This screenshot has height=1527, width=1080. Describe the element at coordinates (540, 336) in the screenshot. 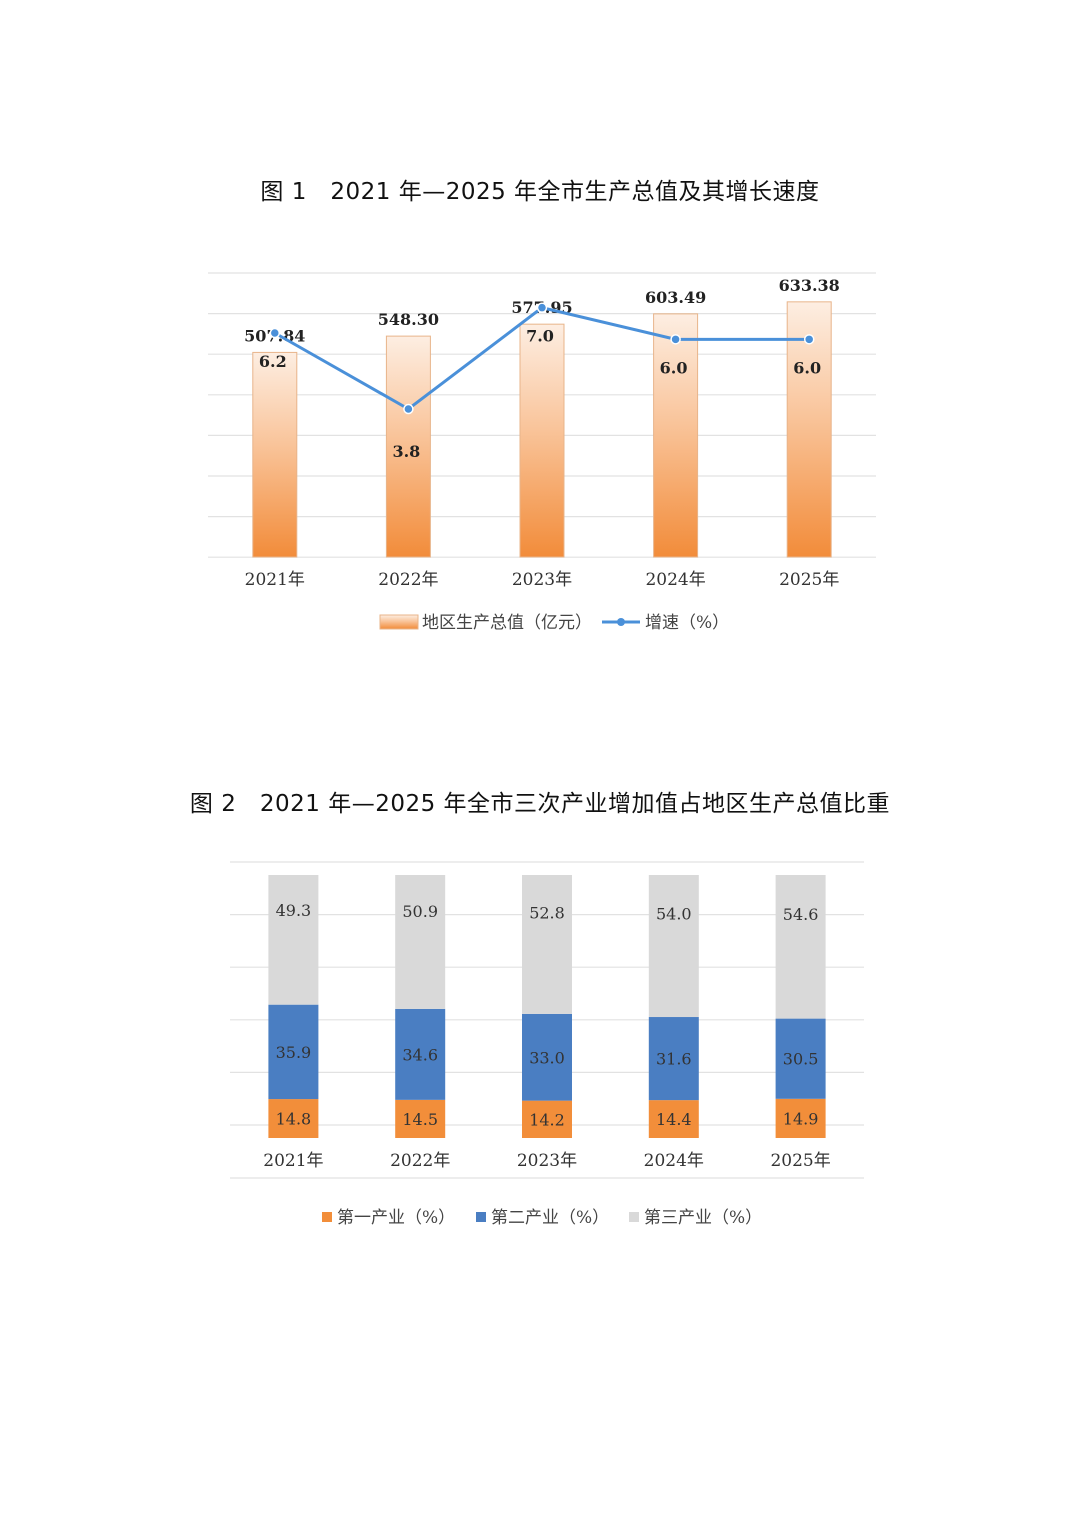

I see `growth-value-label: 7.0` at that location.